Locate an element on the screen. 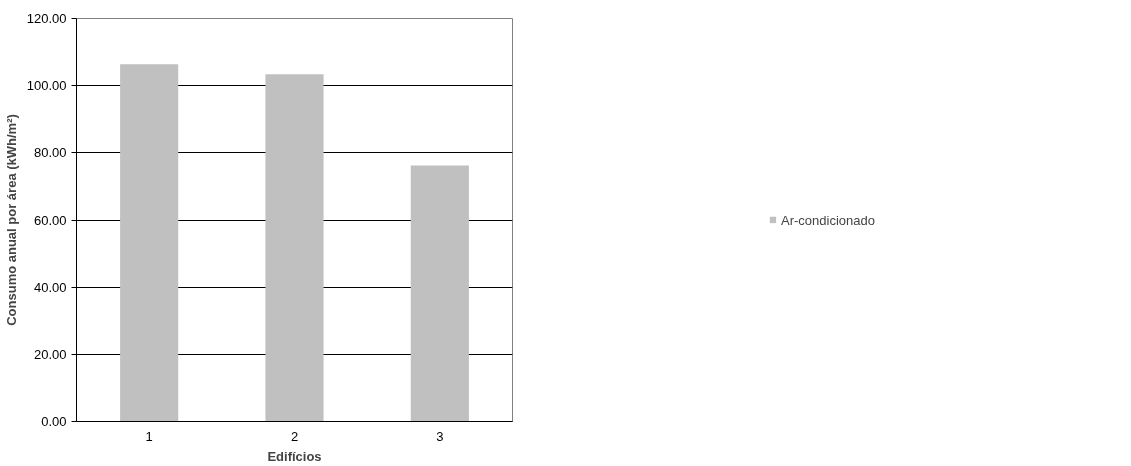 Image resolution: width=1131 pixels, height=466 pixels. x-axis-title: Edifícios is located at coordinates (294, 456).